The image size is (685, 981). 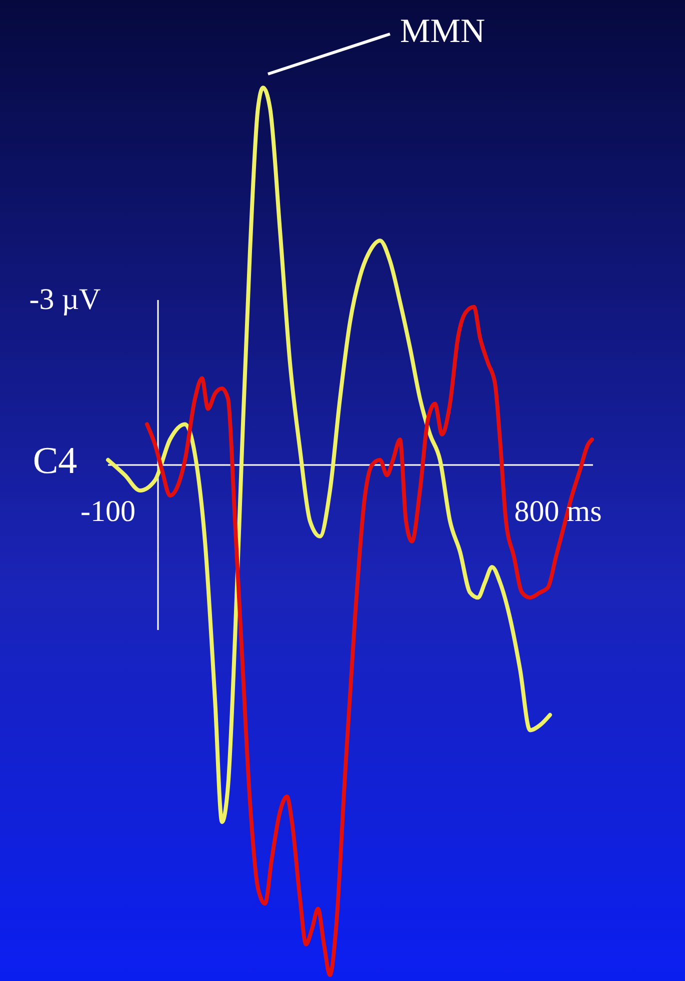 I want to click on x-tick-label: -100, so click(x=108, y=511).